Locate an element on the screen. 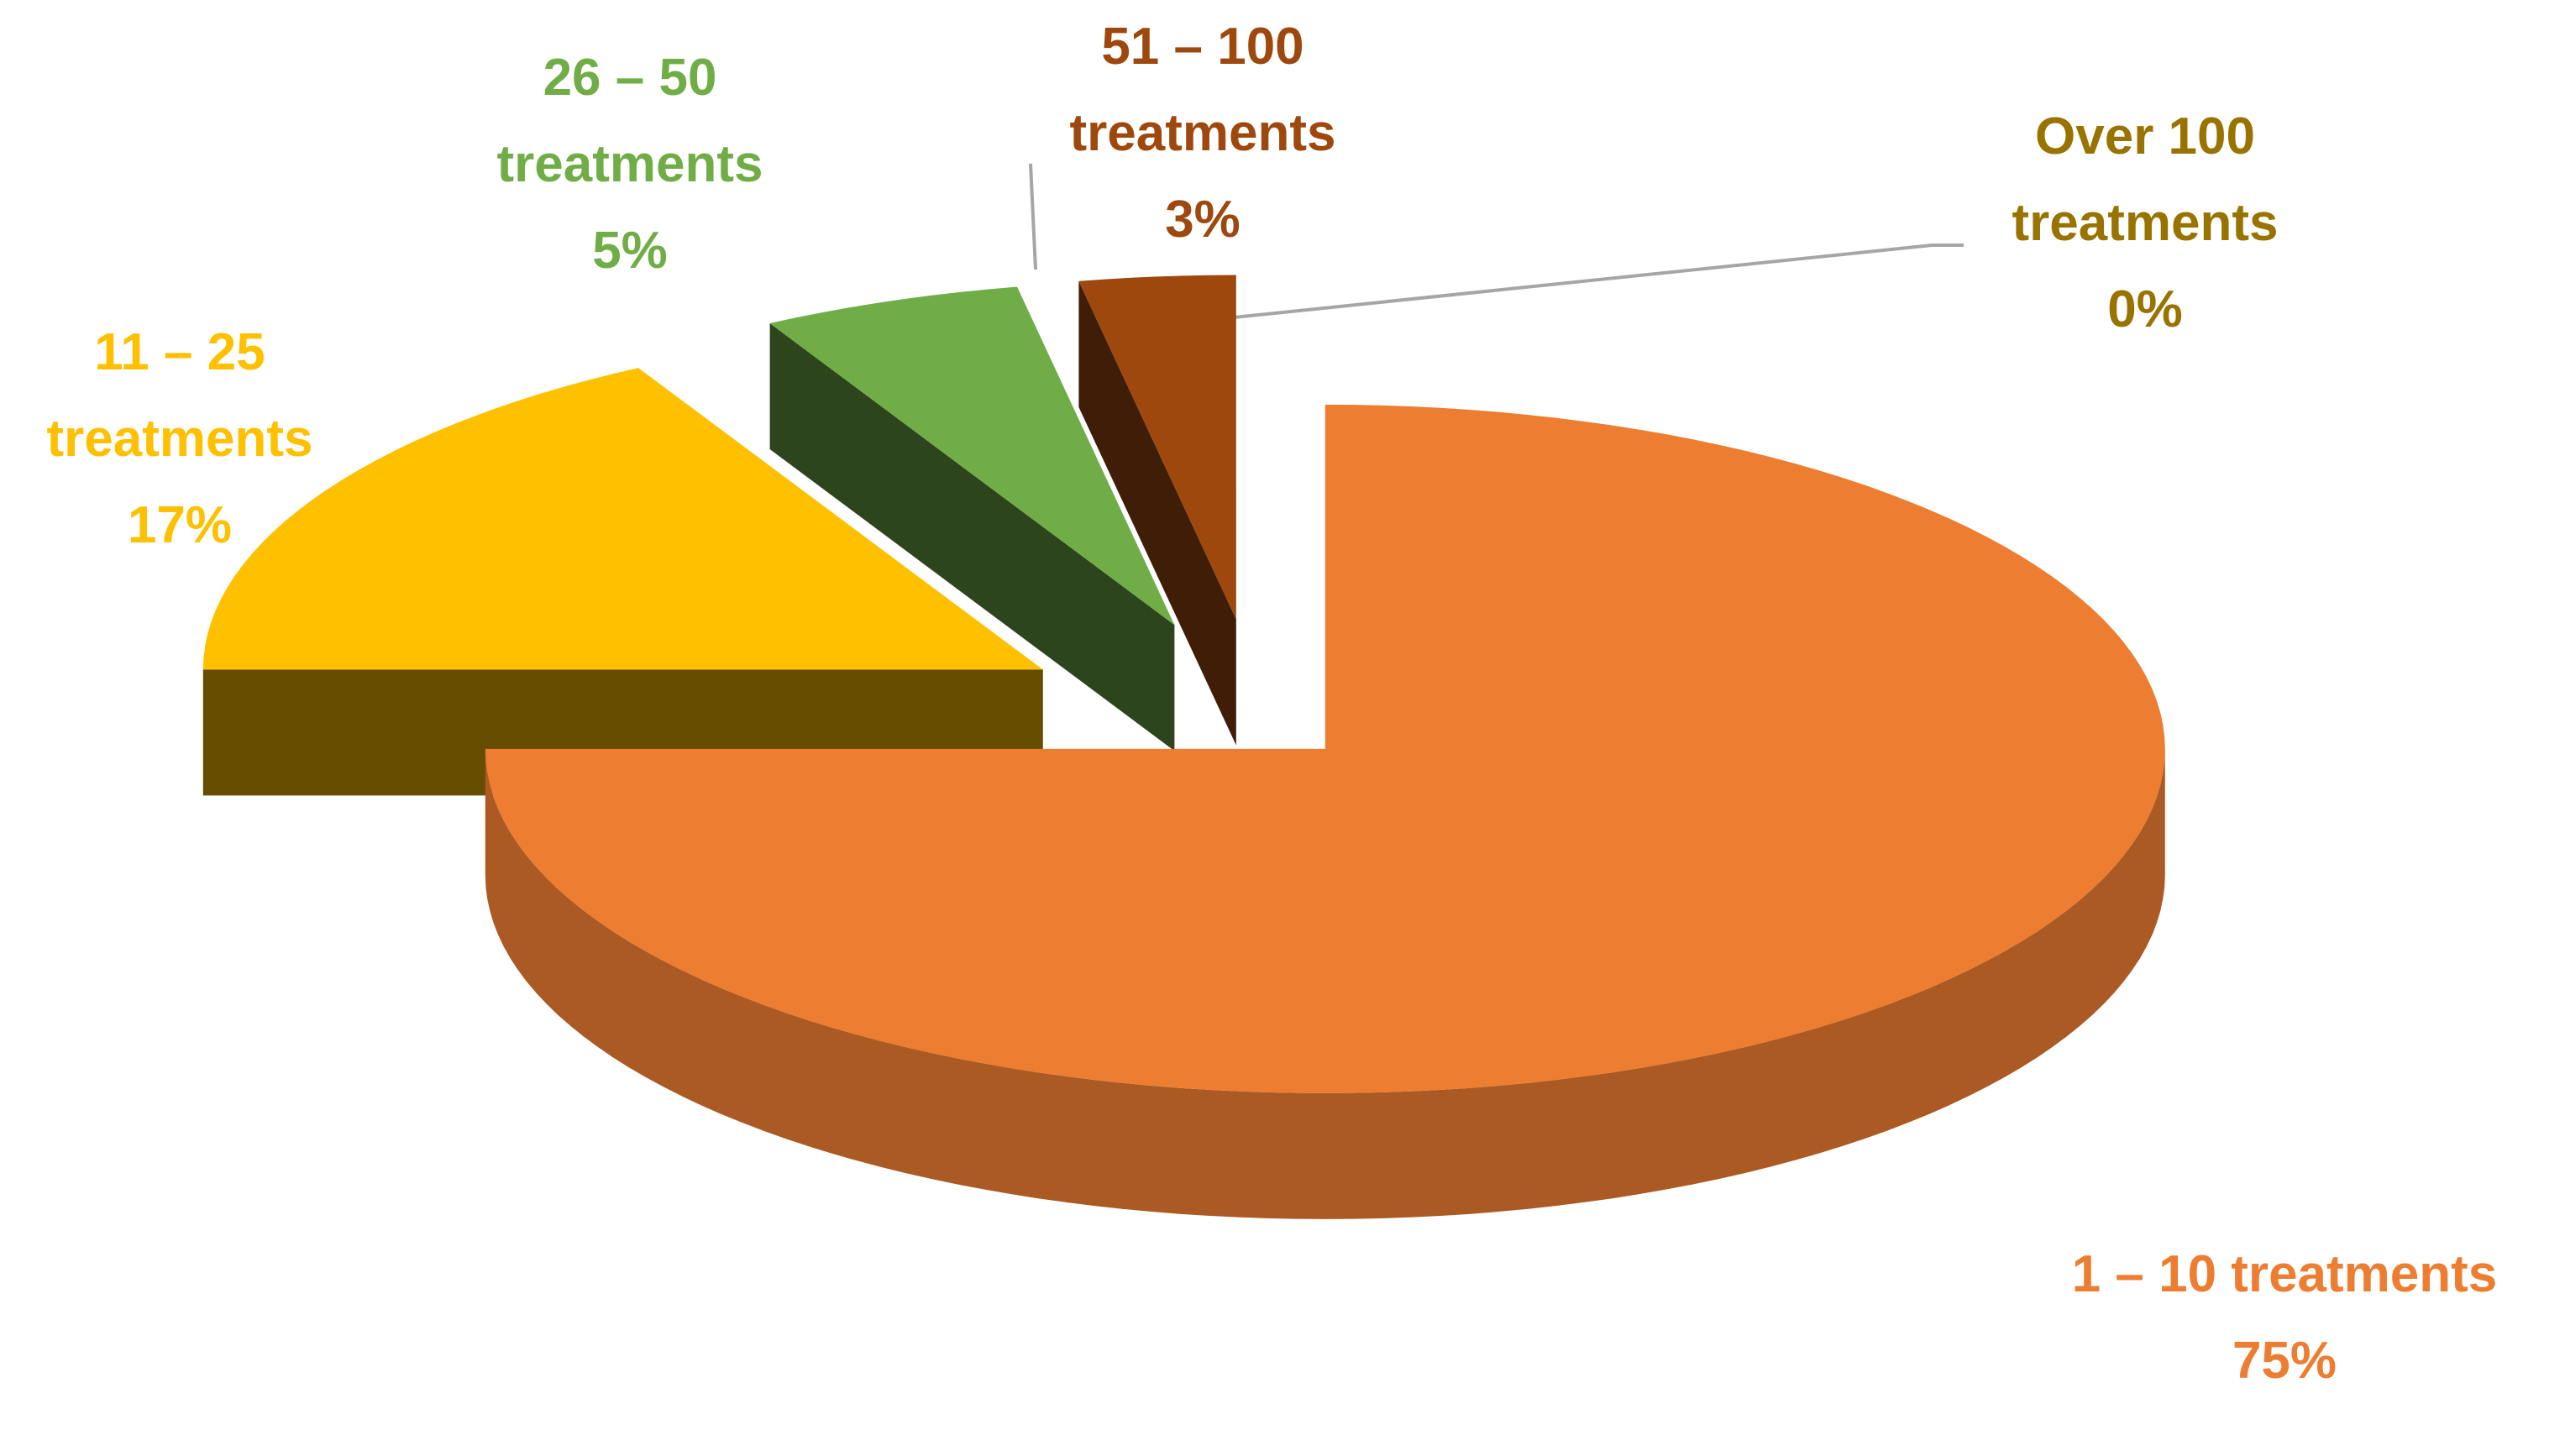  category-label: 1 – 10 treatments is located at coordinates (2284, 1274).